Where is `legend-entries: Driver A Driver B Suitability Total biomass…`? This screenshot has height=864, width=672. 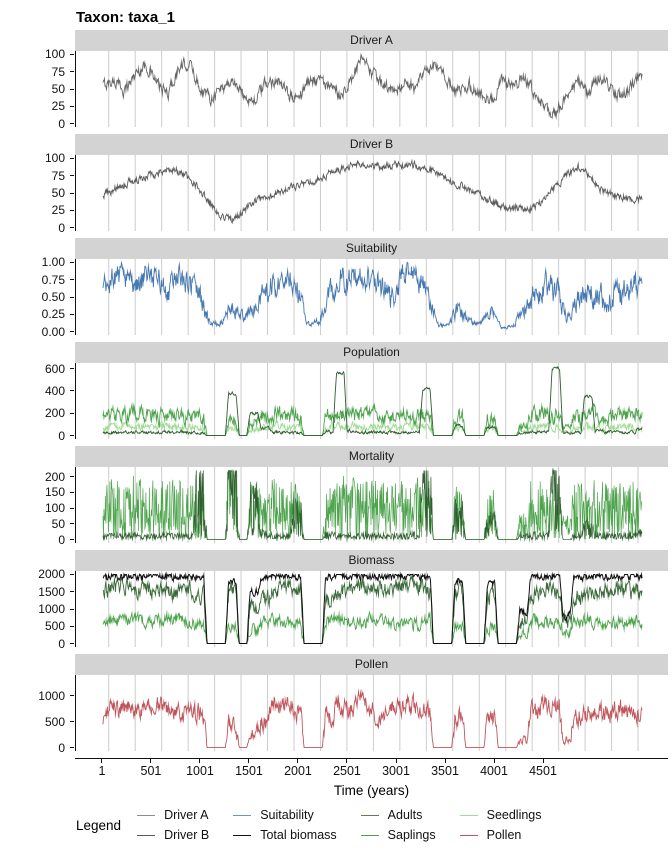 legend-entries: Driver A Driver B Suitability Total biomass… is located at coordinates (339, 825).